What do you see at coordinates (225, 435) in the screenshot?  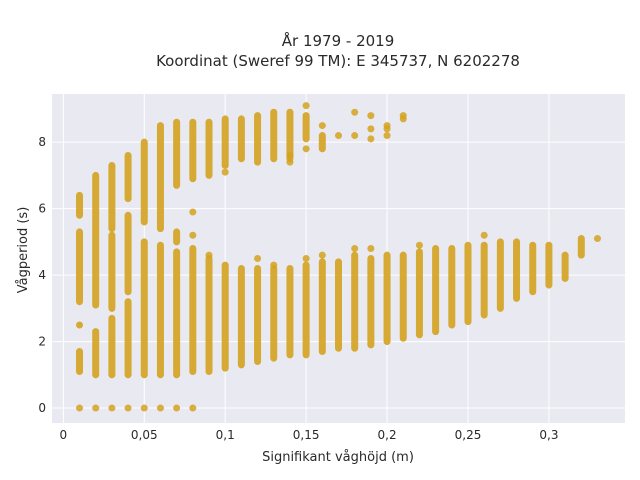 I see `x-tick-label: 0,1` at bounding box center [225, 435].